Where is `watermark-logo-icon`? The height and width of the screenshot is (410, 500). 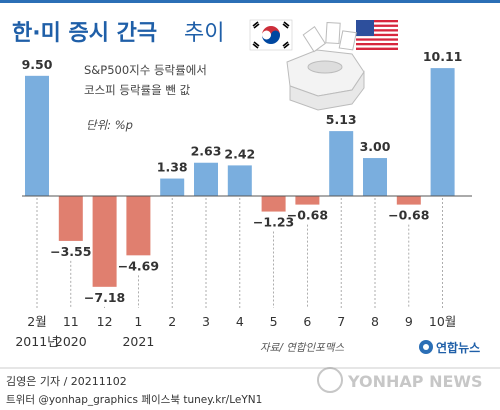
watermark-logo-icon is located at coordinates (330, 380).